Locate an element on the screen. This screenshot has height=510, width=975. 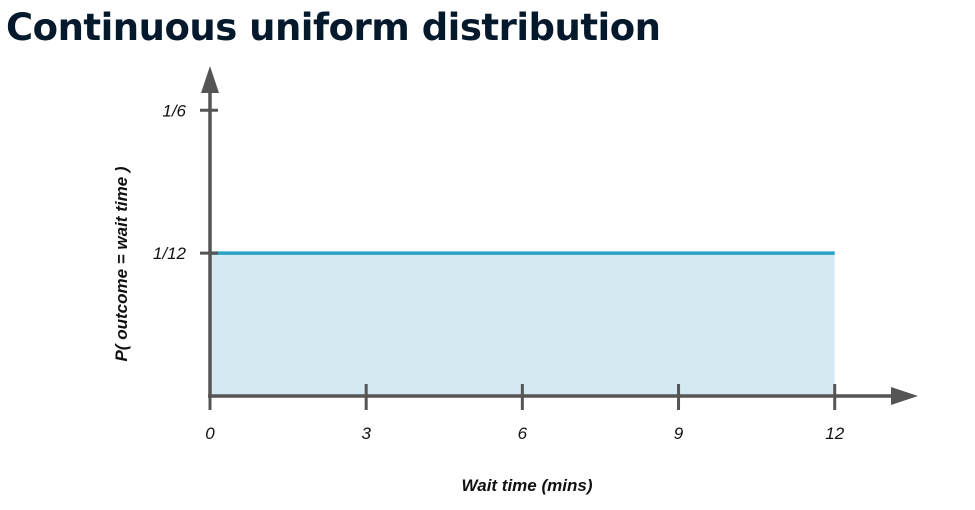
x-tick-label: 12 is located at coordinates (834, 433).